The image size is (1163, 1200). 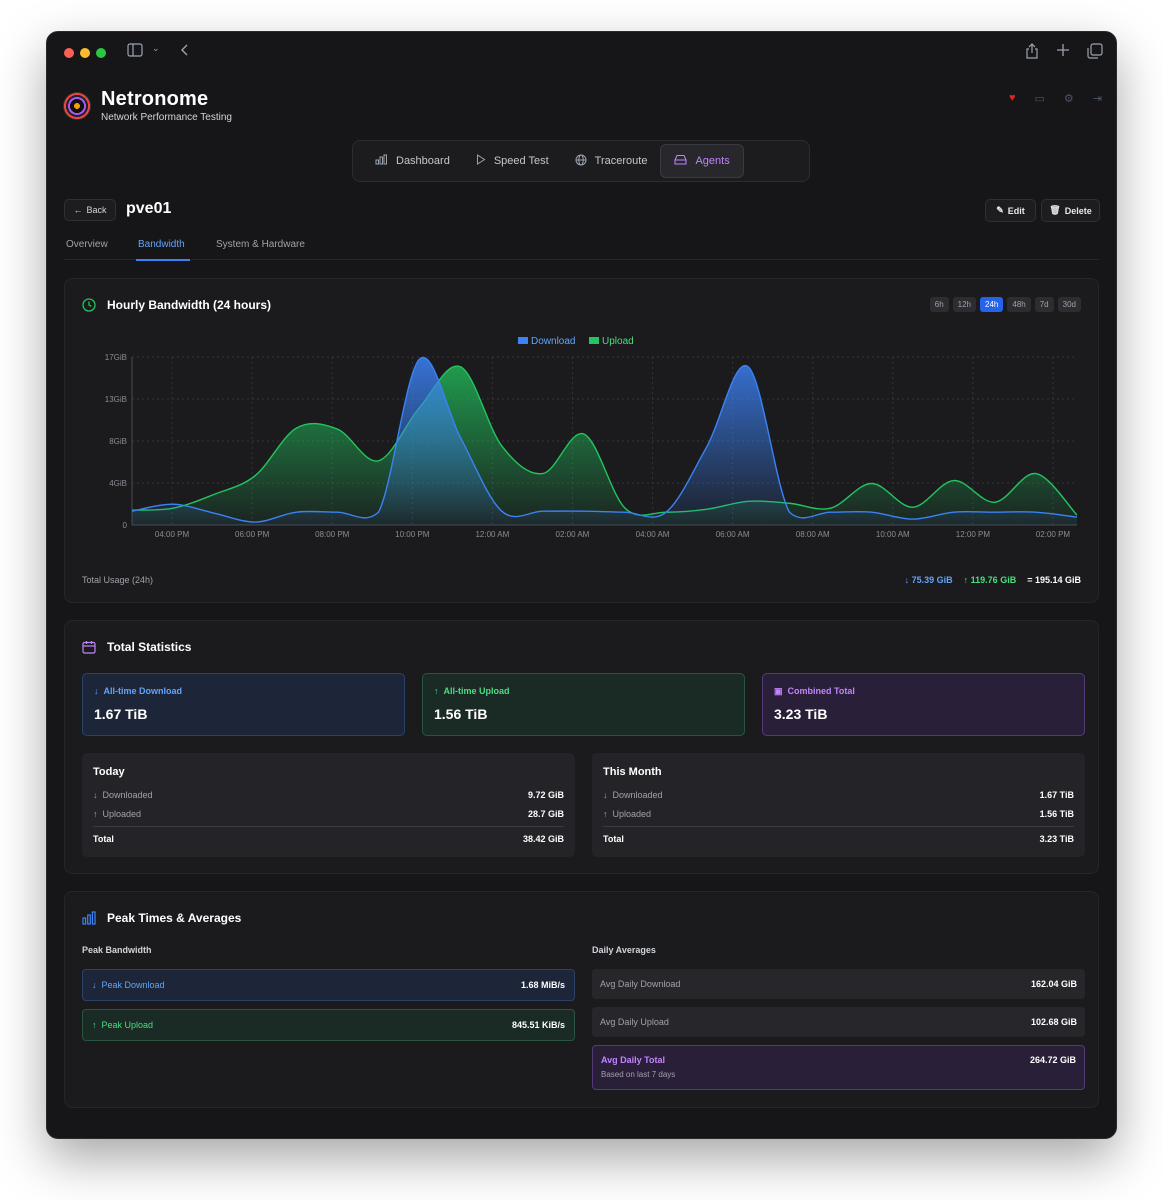 What do you see at coordinates (1056, 795) in the screenshot?
I see `month-downloaded-value: 1.67 TiB` at bounding box center [1056, 795].